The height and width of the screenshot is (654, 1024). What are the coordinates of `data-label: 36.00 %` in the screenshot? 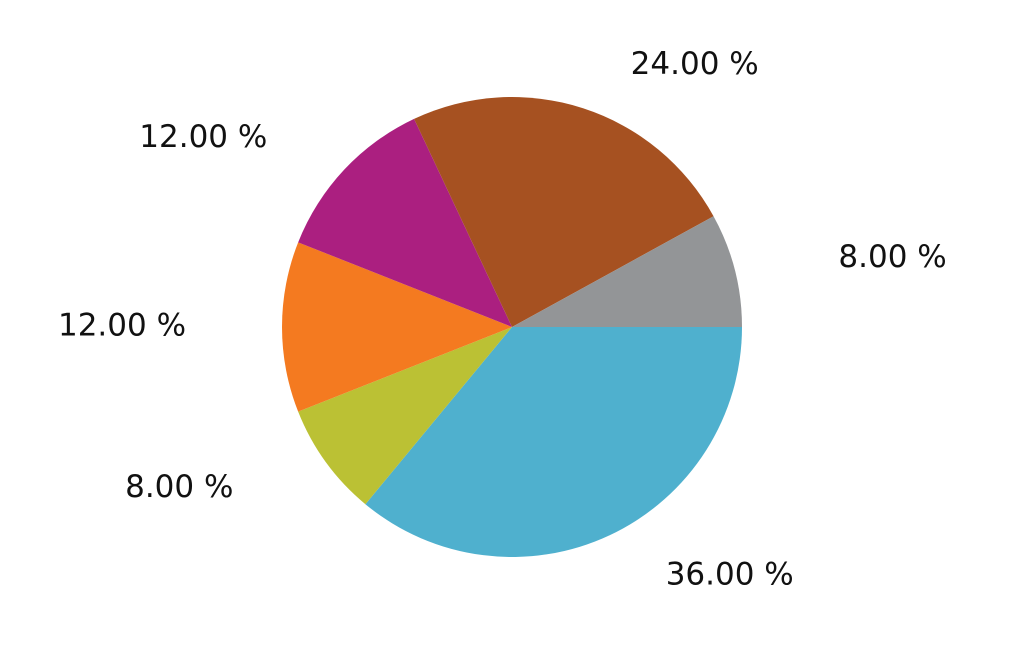 It's located at (730, 574).